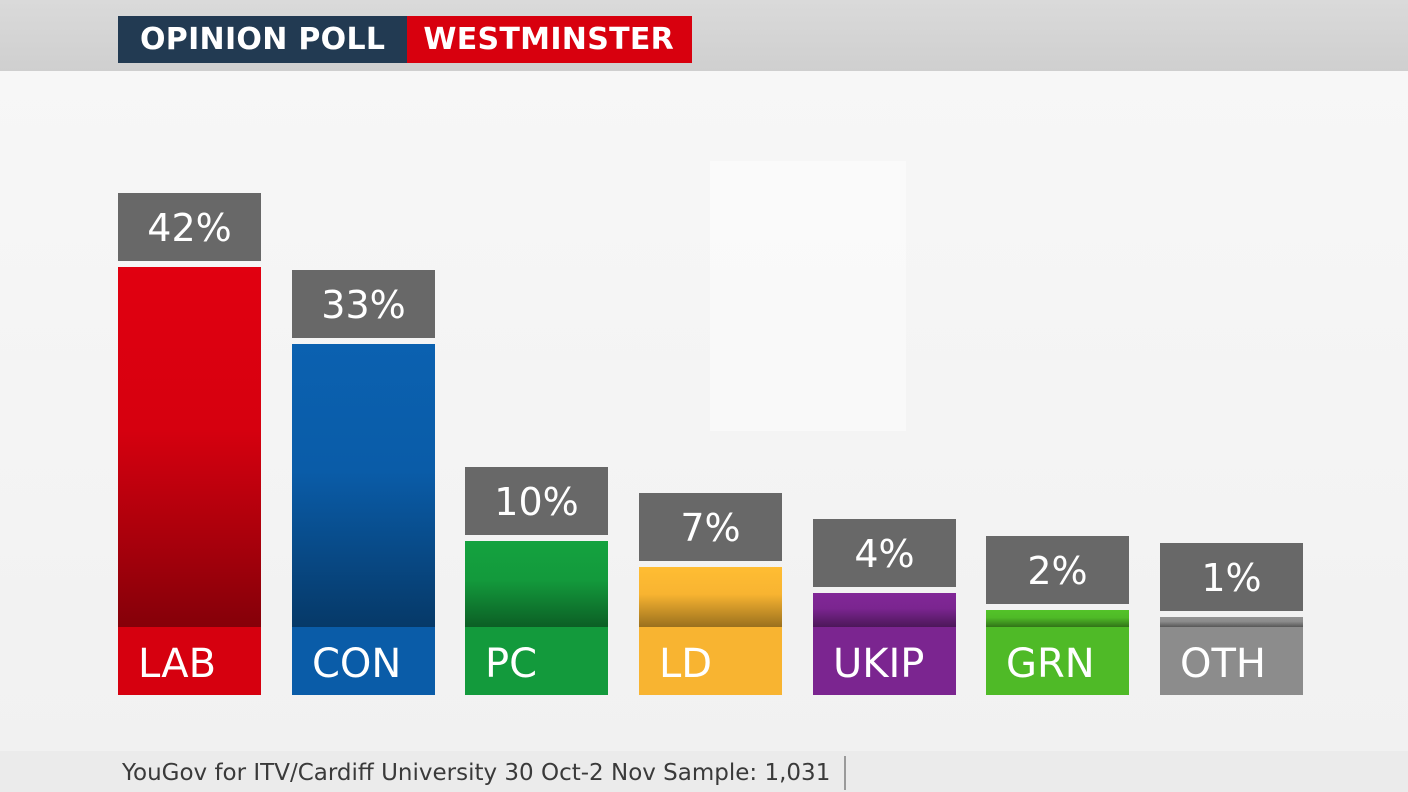 The image size is (1408, 792). What do you see at coordinates (550, 39) in the screenshot?
I see `poll-region-label: WESTMINSTER` at bounding box center [550, 39].